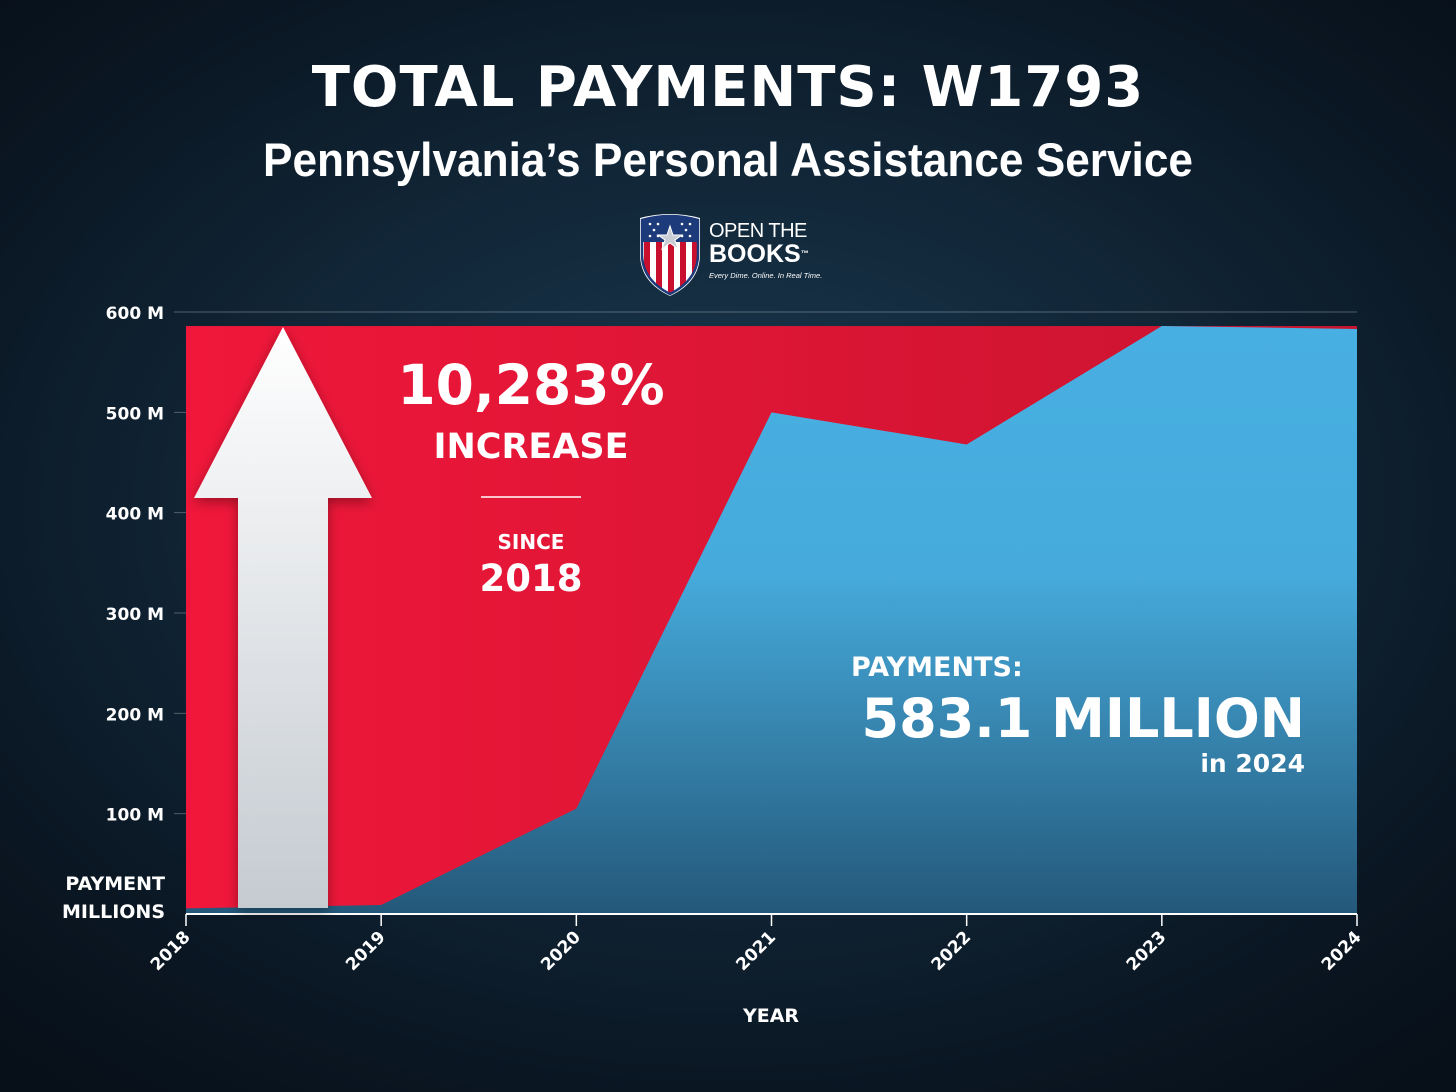 This screenshot has width=1456, height=1092. I want to click on x-axis-ticks: 2018 2019 2020 2021 2022 2023 2024, so click(756, 944).